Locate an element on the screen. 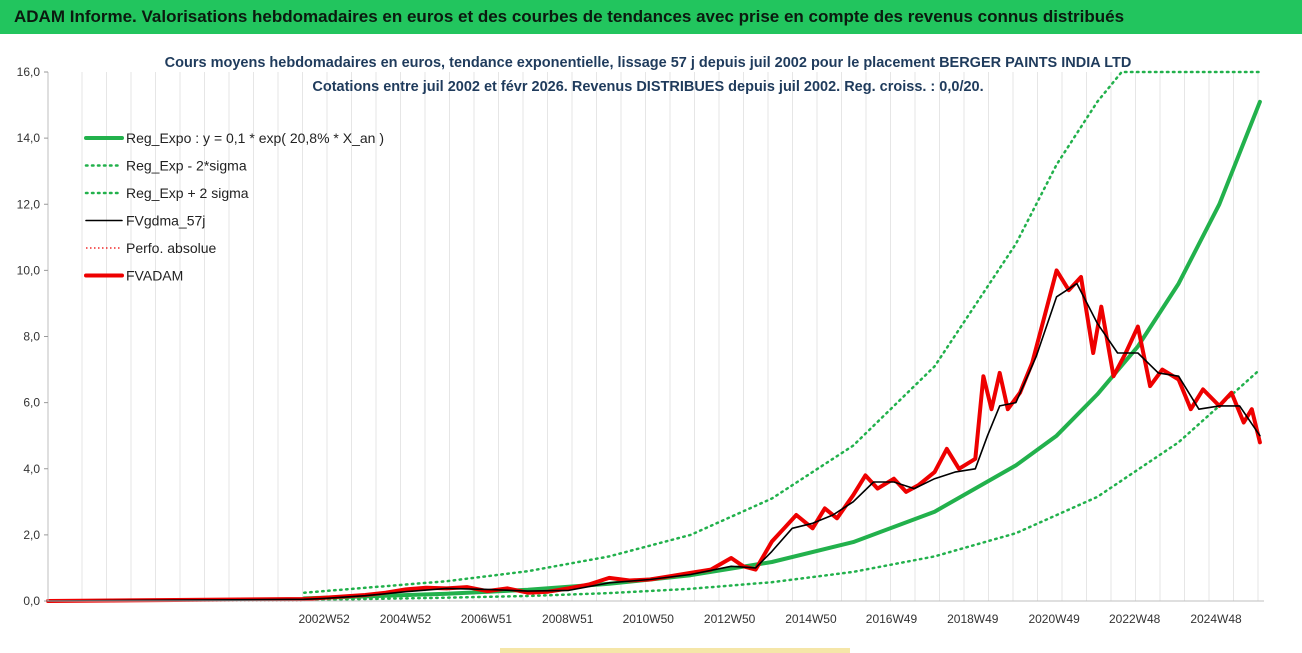  y-tick-label: 0,0 is located at coordinates (31, 601).